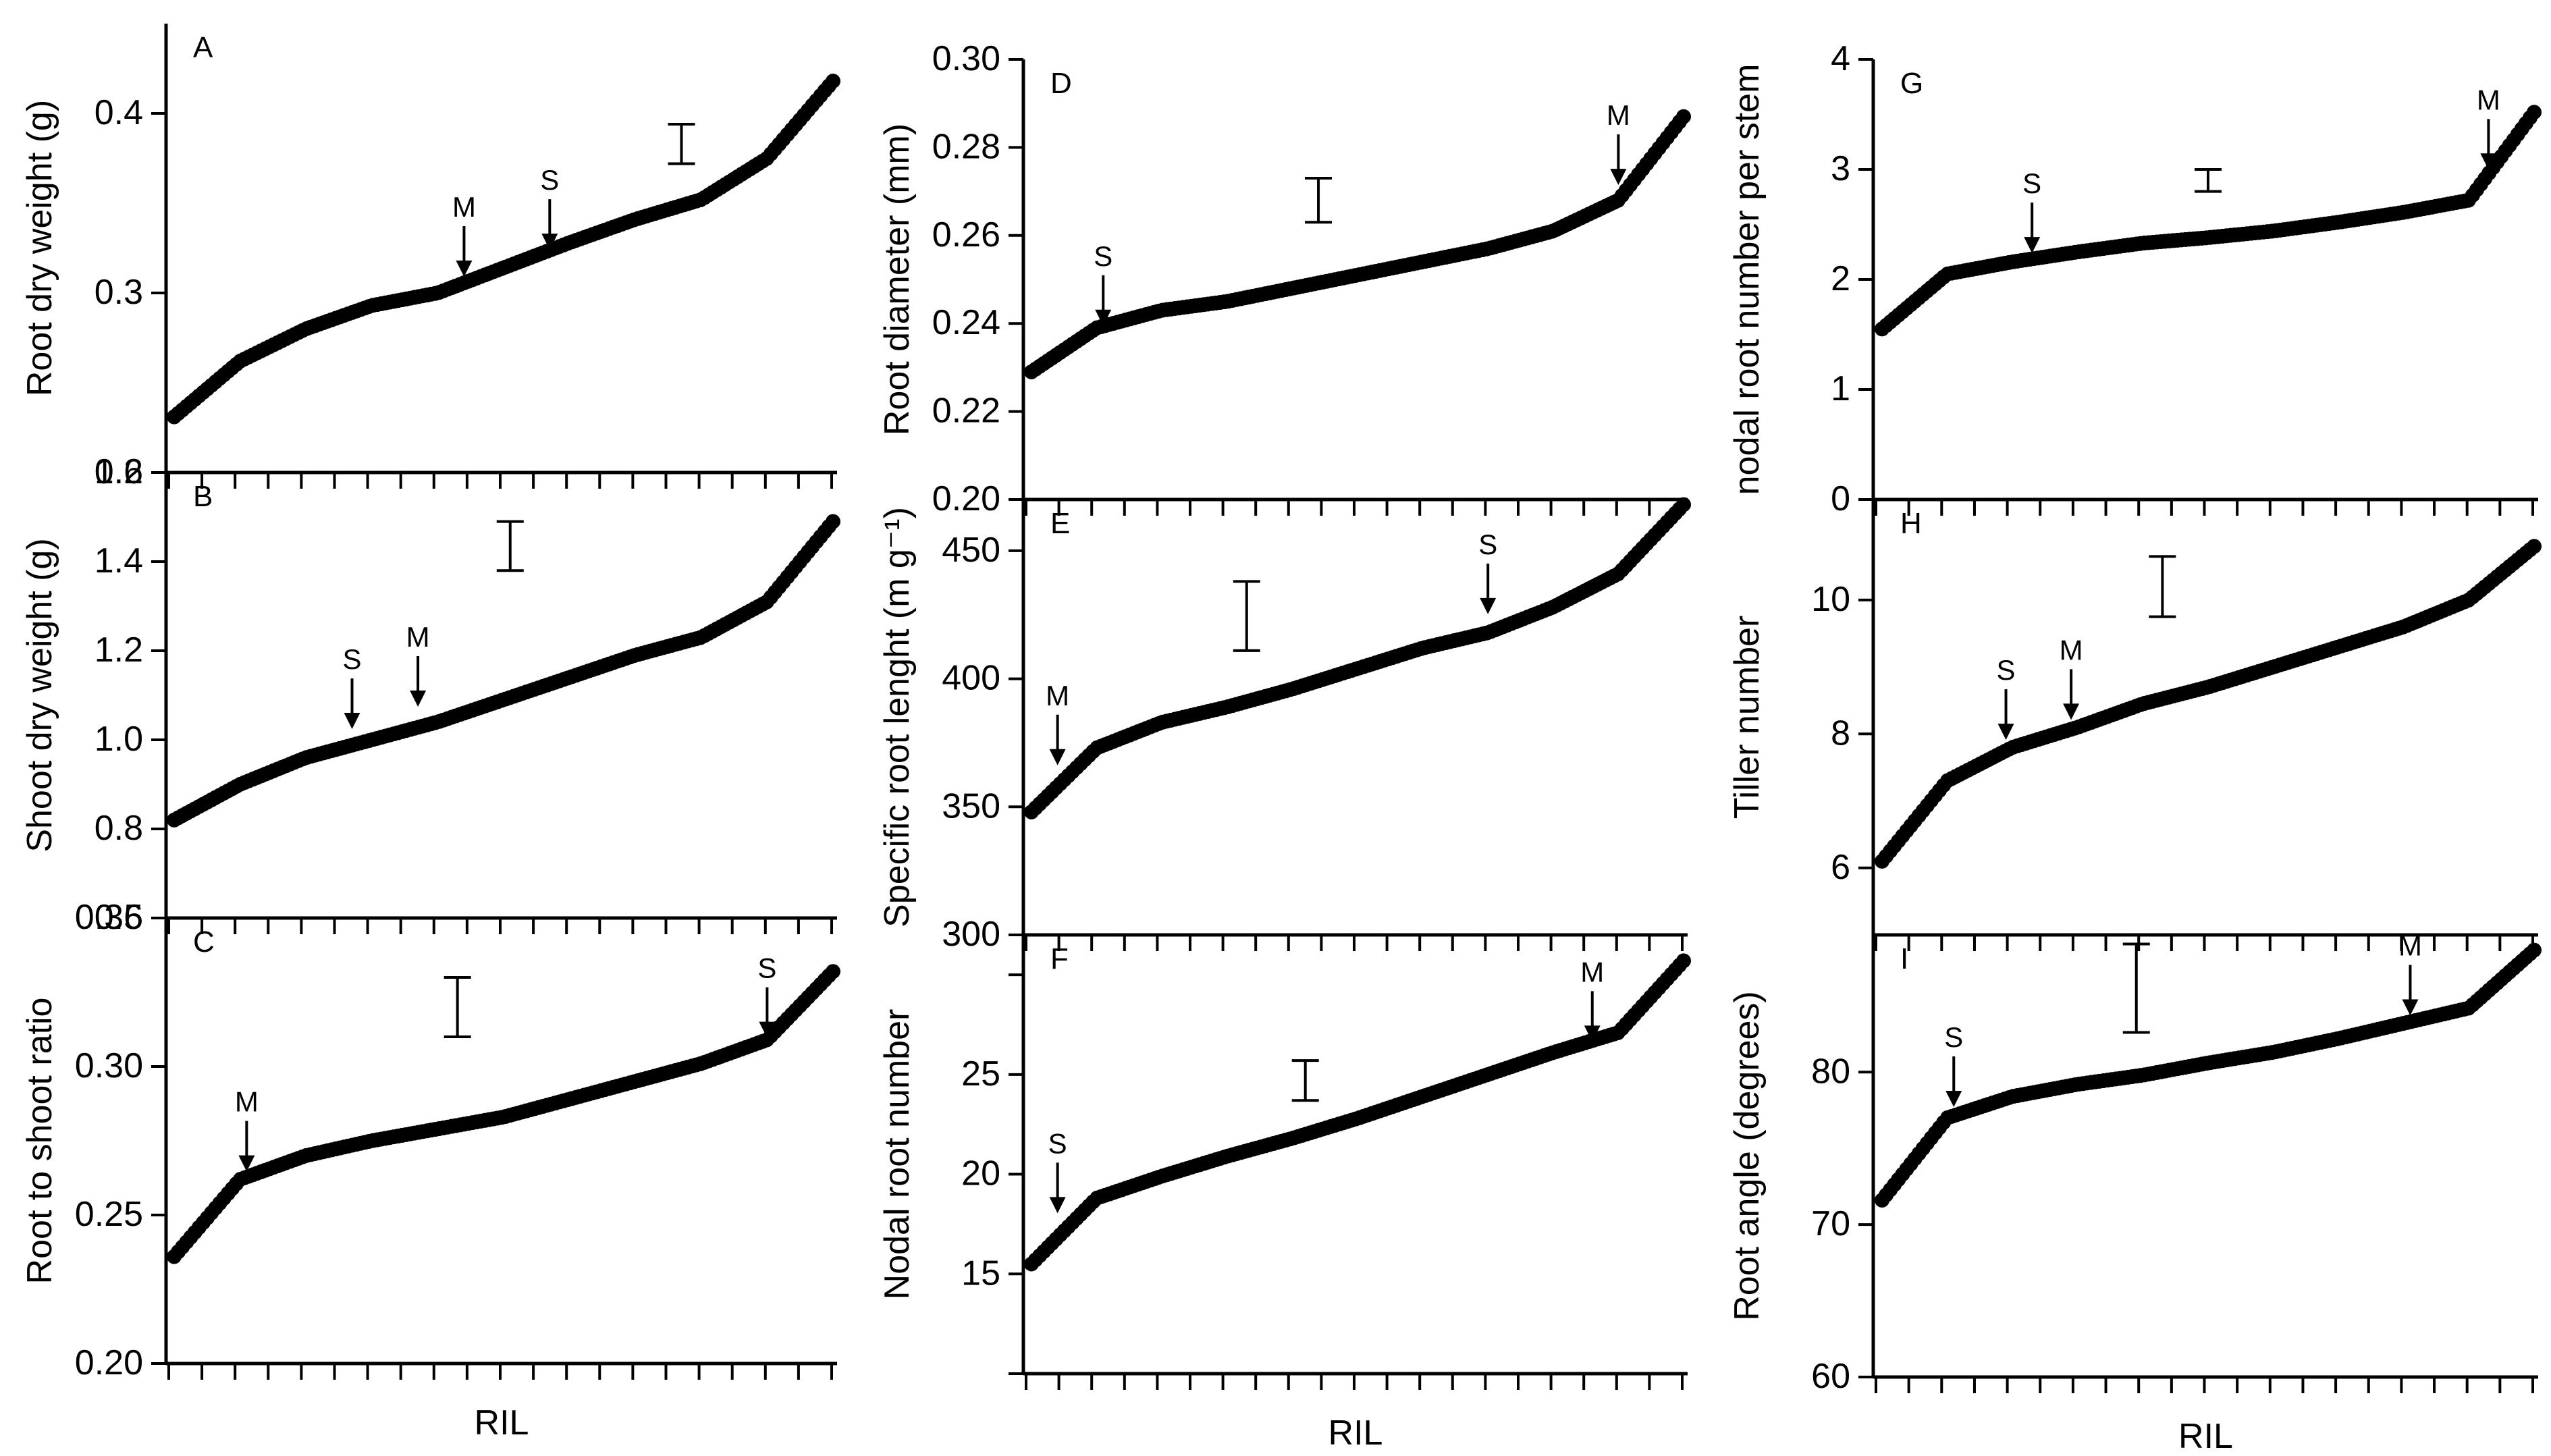 Image resolution: width=2551 pixels, height=1456 pixels. I want to click on y-tick-label: 0.20, so click(966, 499).